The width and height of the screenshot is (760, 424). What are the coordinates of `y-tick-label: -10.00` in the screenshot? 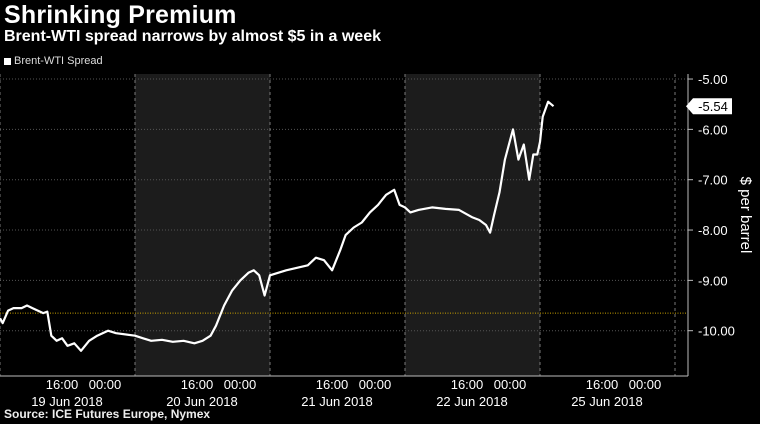 It's located at (716, 331).